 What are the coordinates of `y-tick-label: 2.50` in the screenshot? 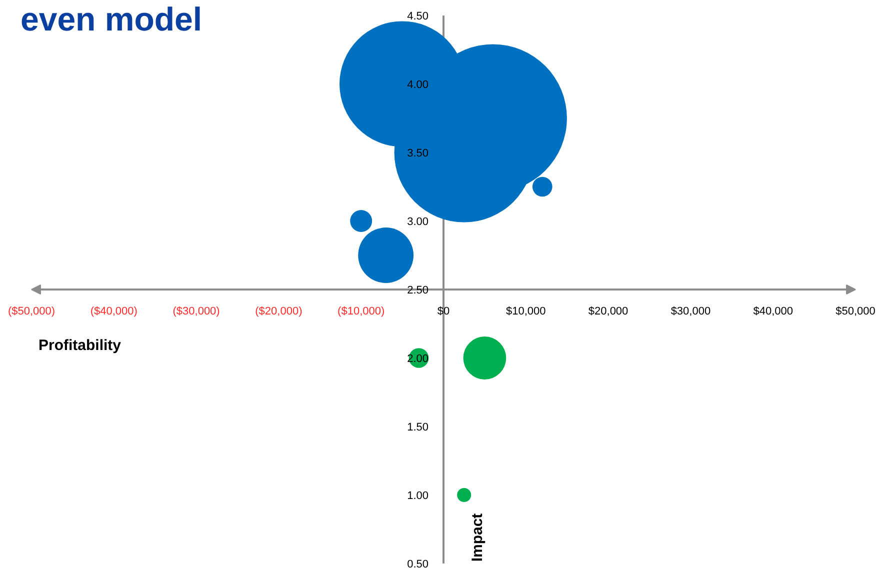 It's located at (418, 290).